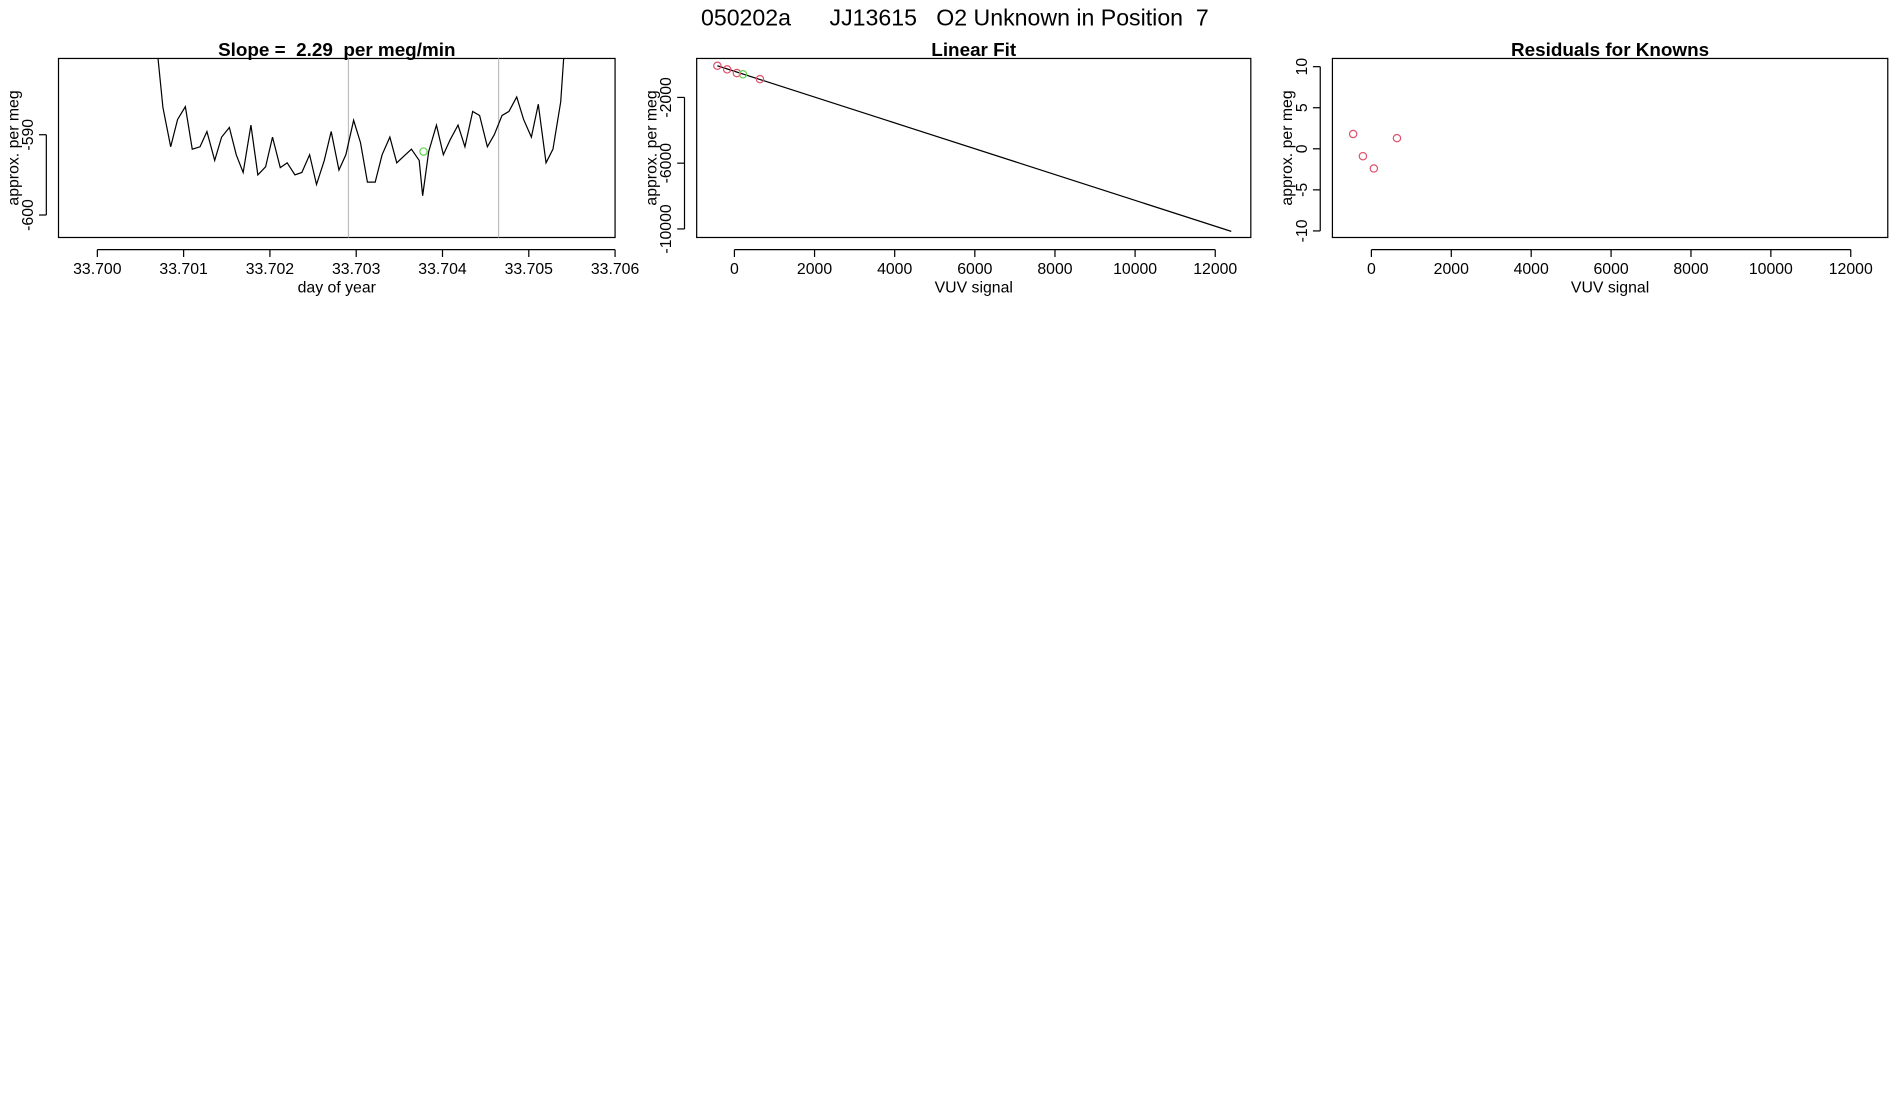  Describe the element at coordinates (356, 269) in the screenshot. I see `x-tick-label: 33.703` at that location.